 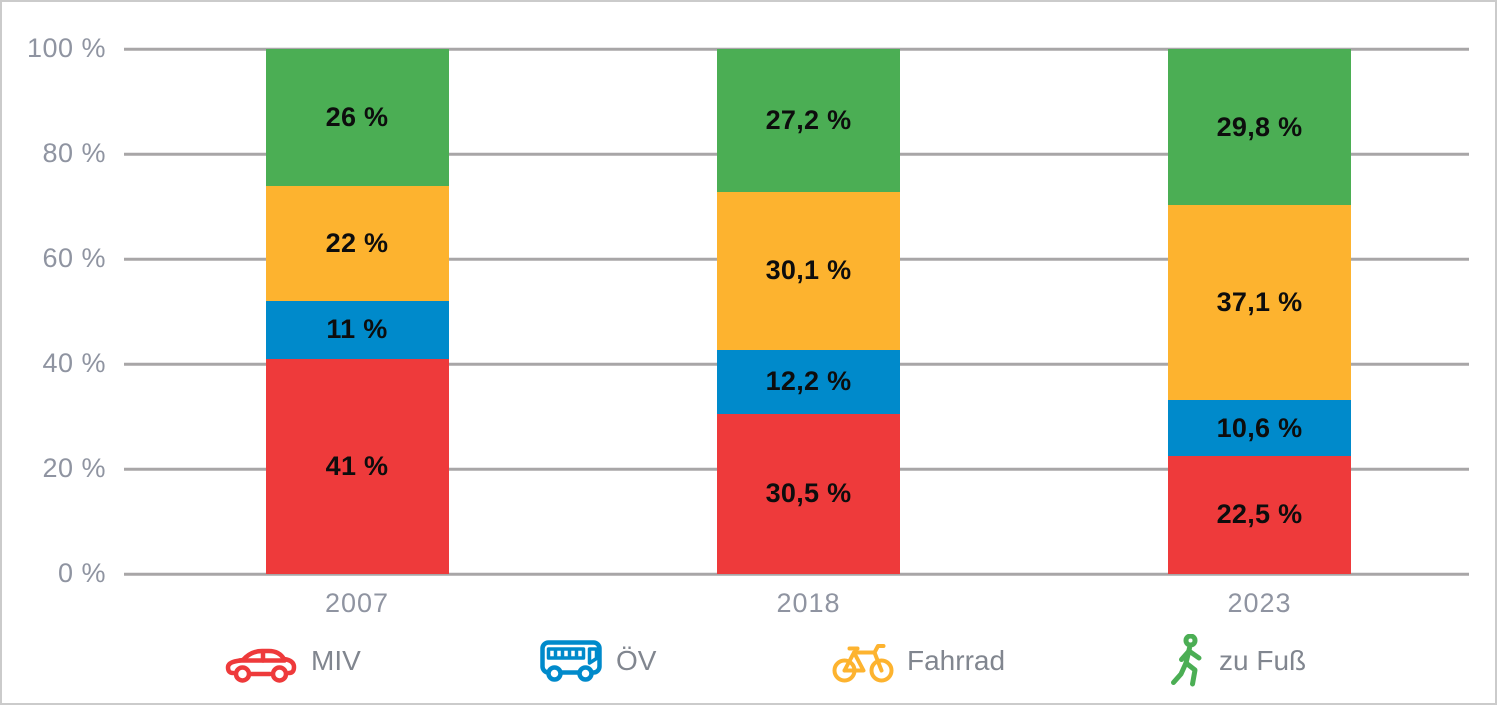 What do you see at coordinates (1259, 603) in the screenshot?
I see `x-axis-label: 2023` at bounding box center [1259, 603].